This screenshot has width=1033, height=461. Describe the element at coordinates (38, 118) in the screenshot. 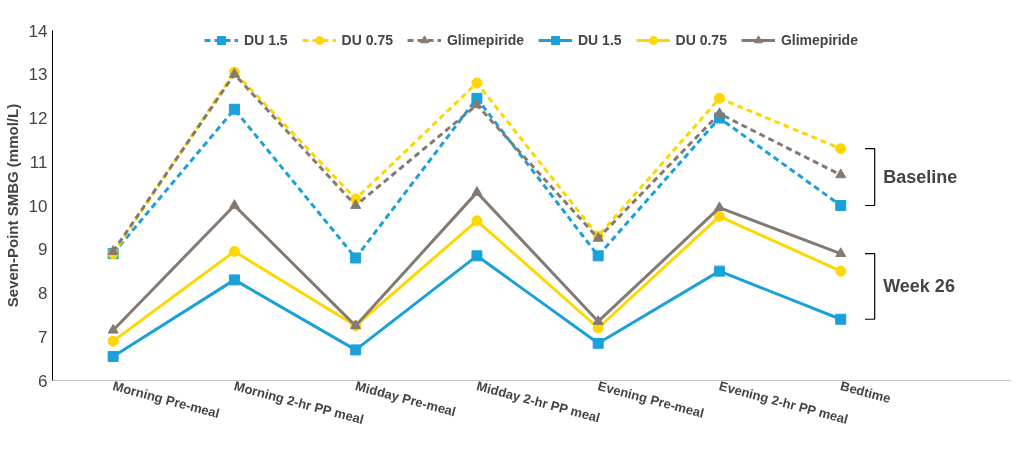

I see `y-tick-label: 12` at that location.